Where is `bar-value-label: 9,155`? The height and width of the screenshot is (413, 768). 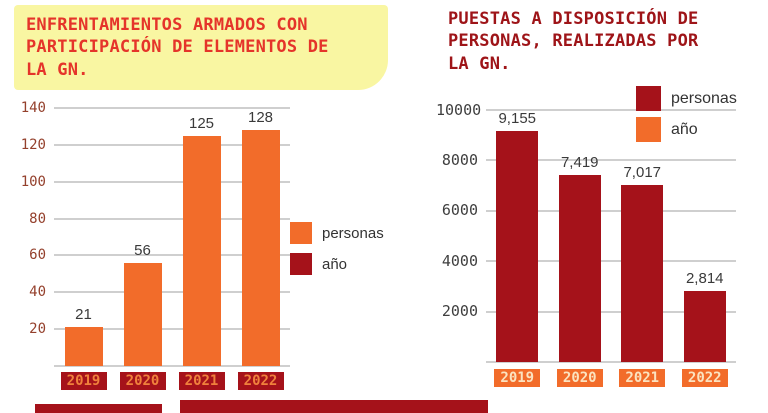
bar-value-label: 9,155 is located at coordinates (517, 119).